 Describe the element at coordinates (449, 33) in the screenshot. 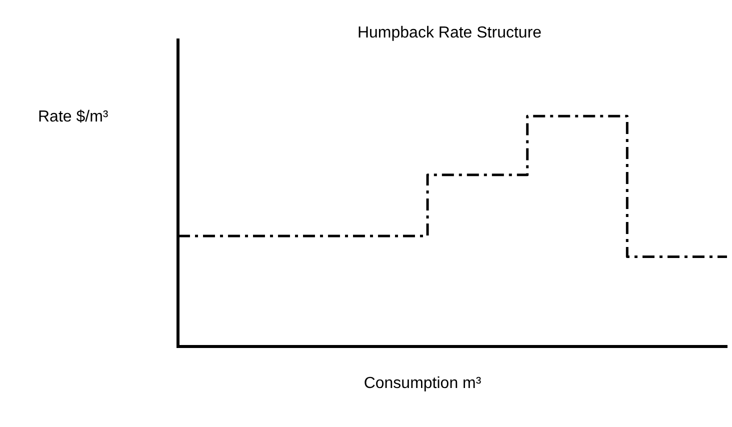

I see `chart-title: Humpback Rate Structure` at that location.